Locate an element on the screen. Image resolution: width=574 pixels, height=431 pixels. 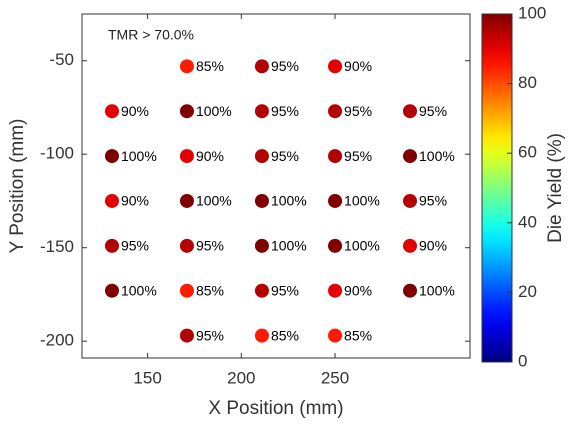
colorbar-label: Die Yield (%) is located at coordinates (555, 188).